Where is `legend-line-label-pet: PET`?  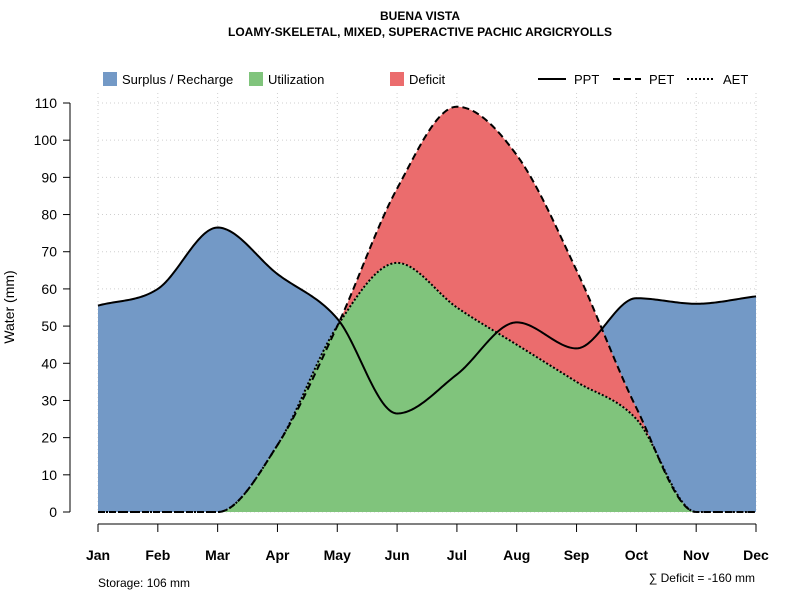
legend-line-label-pet: PET is located at coordinates (661, 79).